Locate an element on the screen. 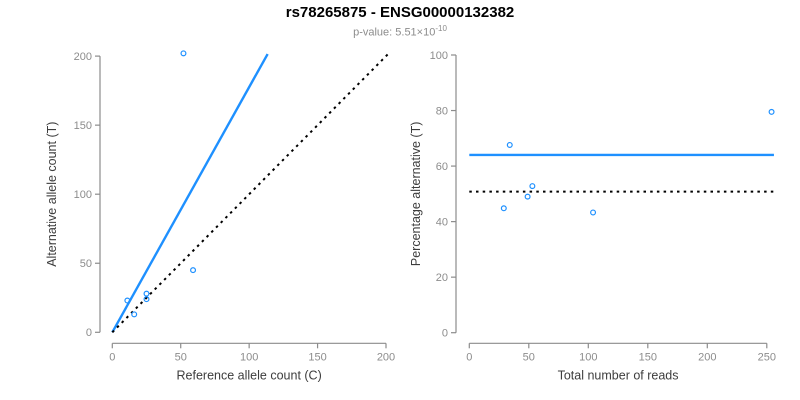 The width and height of the screenshot is (800, 400). fitted-ratio-line is located at coordinates (190, 193).